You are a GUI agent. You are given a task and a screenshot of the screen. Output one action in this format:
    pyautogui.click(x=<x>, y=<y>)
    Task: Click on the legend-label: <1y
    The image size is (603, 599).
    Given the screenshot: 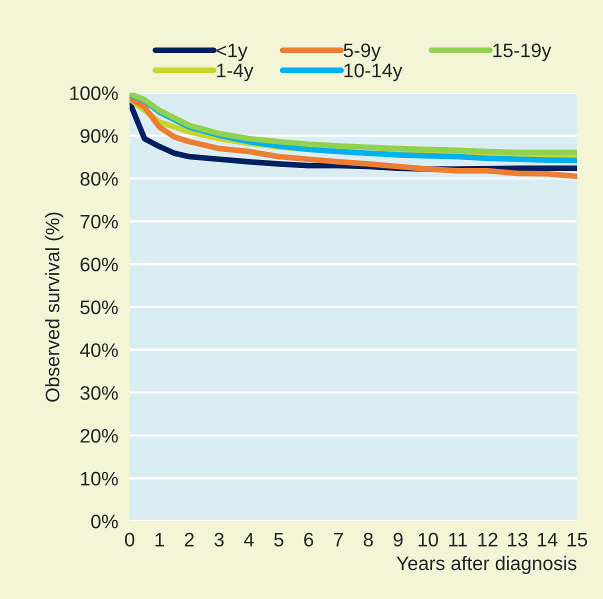 What is the action you would take?
    pyautogui.click(x=232, y=53)
    